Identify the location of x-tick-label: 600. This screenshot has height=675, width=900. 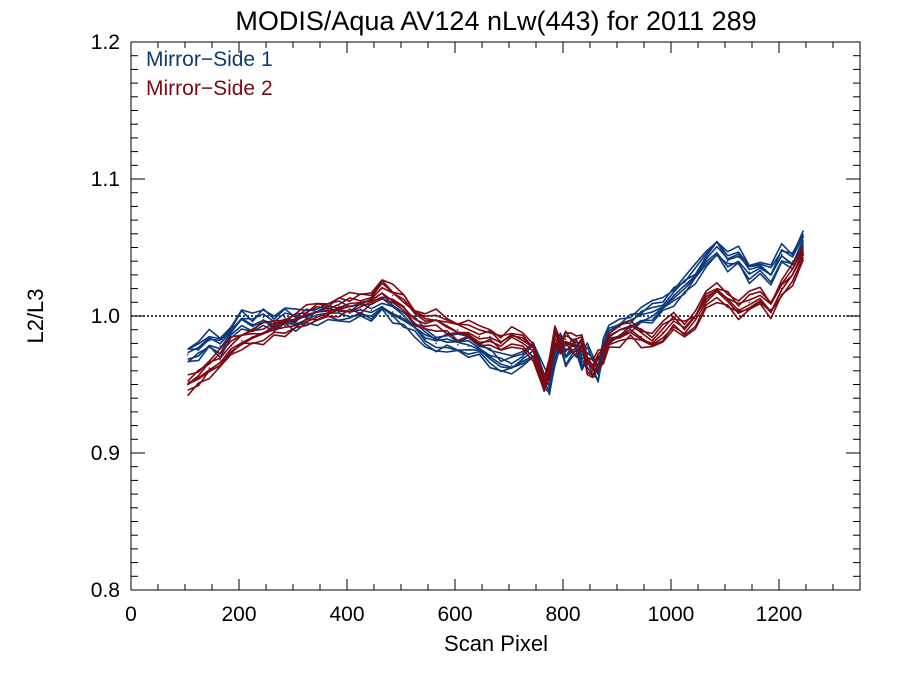
(454, 614).